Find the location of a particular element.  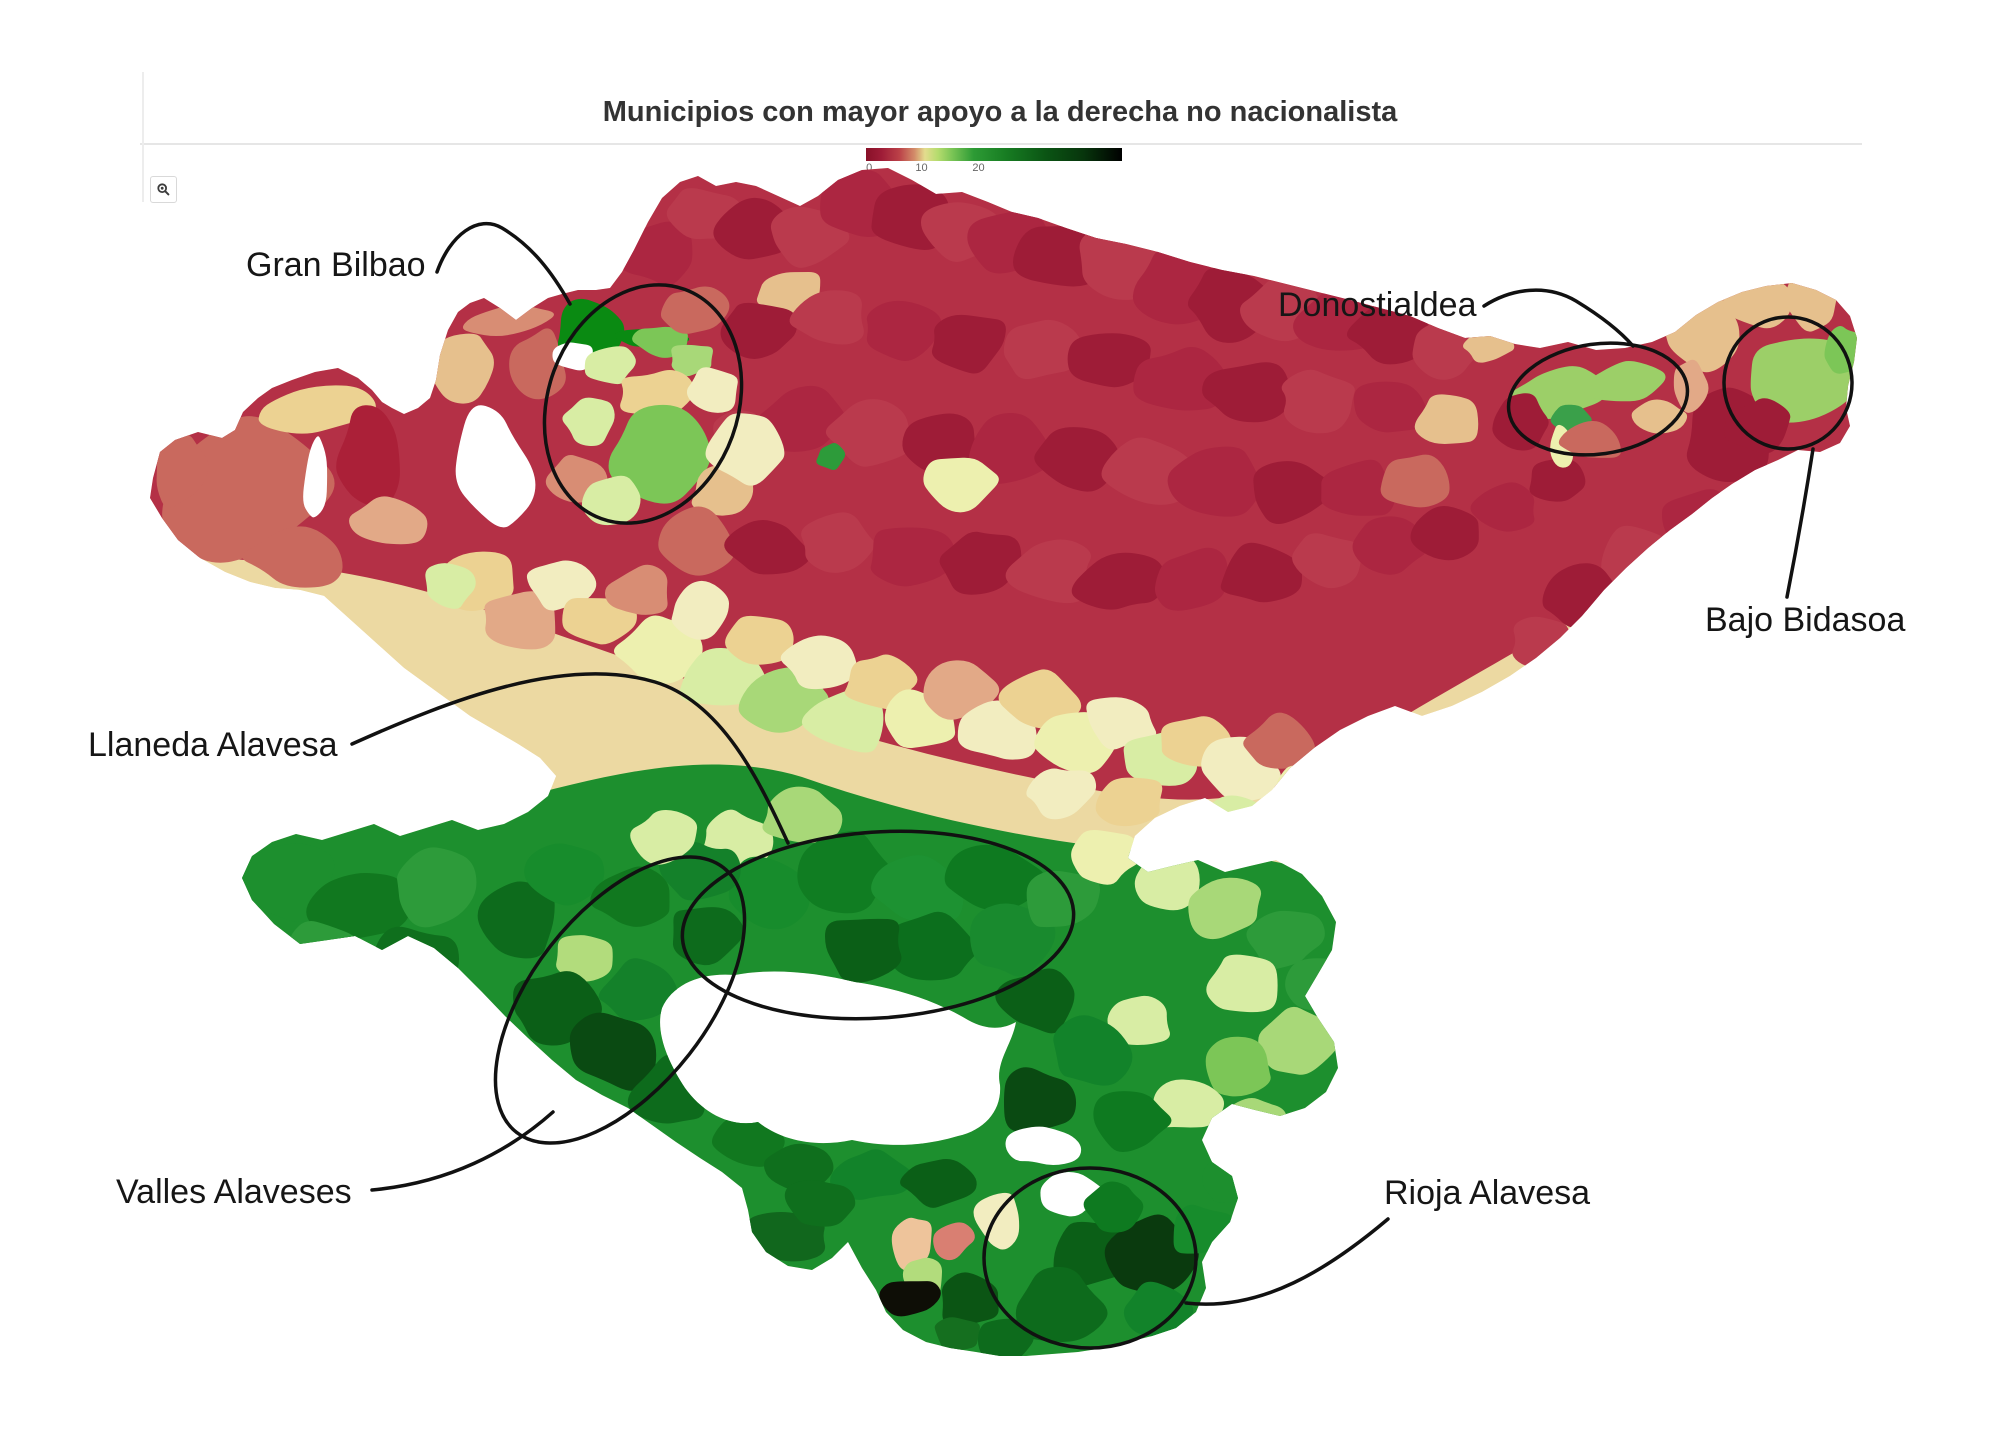

magnifier-icon is located at coordinates (163, 189).